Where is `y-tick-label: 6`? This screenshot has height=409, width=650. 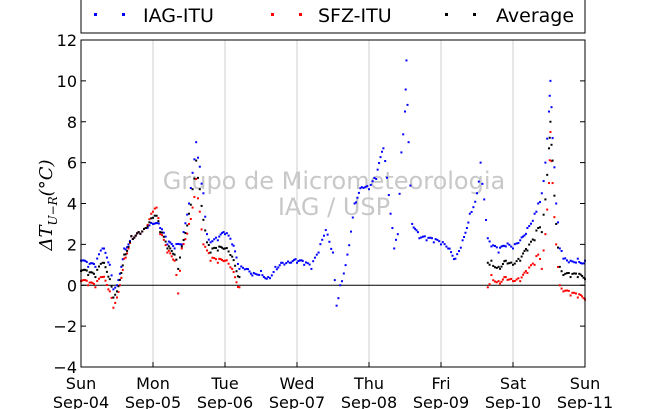
y-tick-label: 6 is located at coordinates (72, 163).